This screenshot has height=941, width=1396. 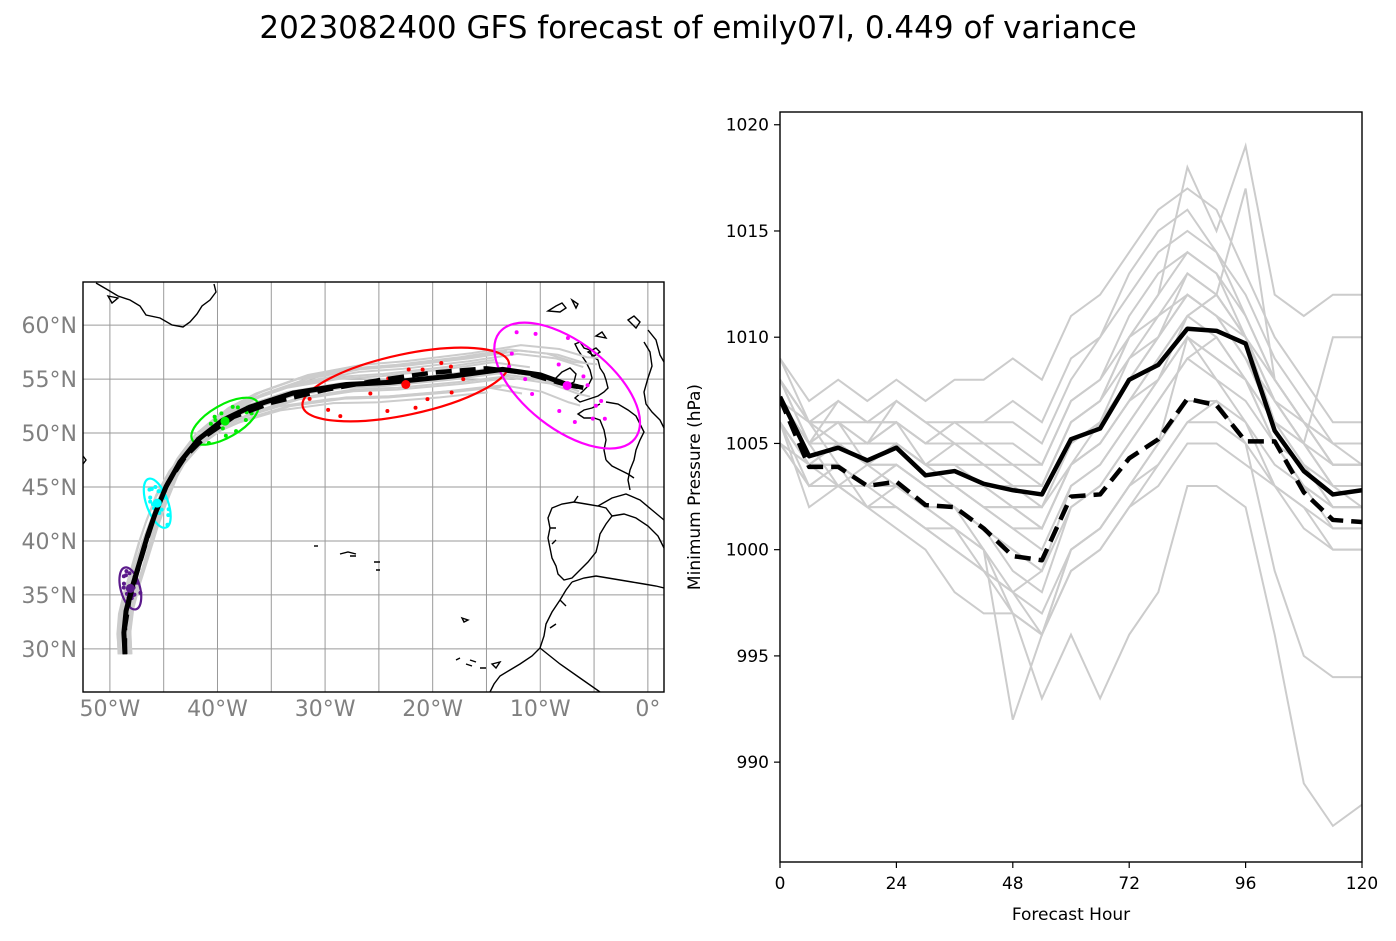 What do you see at coordinates (1129, 884) in the screenshot?
I see `x-tick-label: 72` at bounding box center [1129, 884].